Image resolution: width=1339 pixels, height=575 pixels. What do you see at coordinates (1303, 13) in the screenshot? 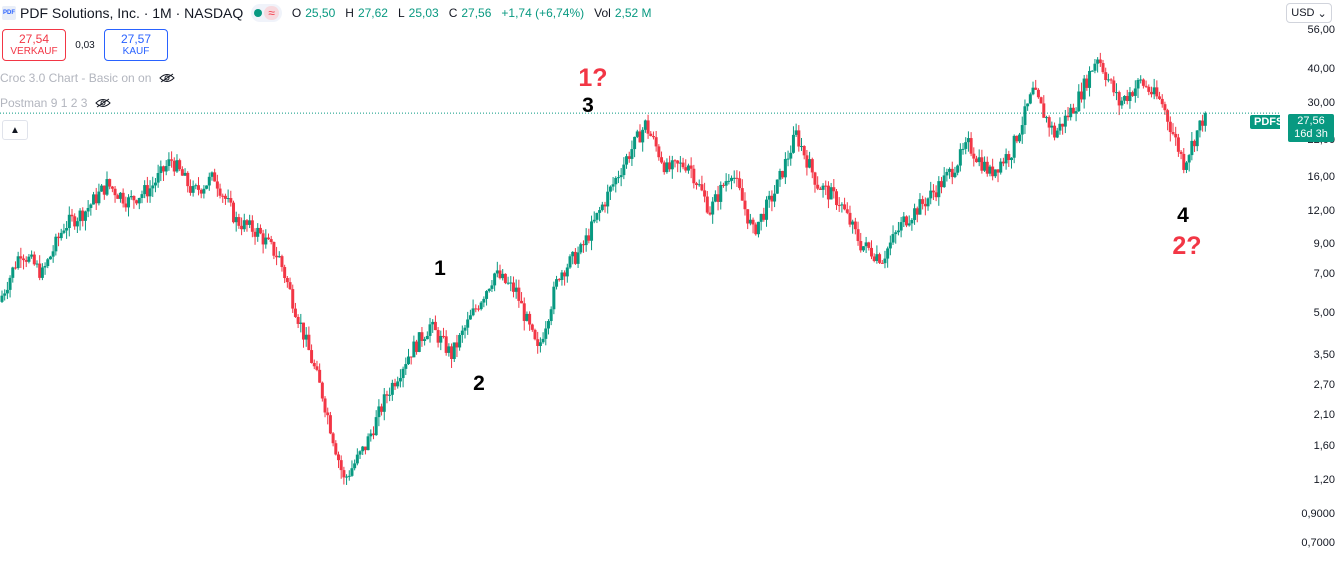
I see `currency-label: USD` at bounding box center [1303, 13].